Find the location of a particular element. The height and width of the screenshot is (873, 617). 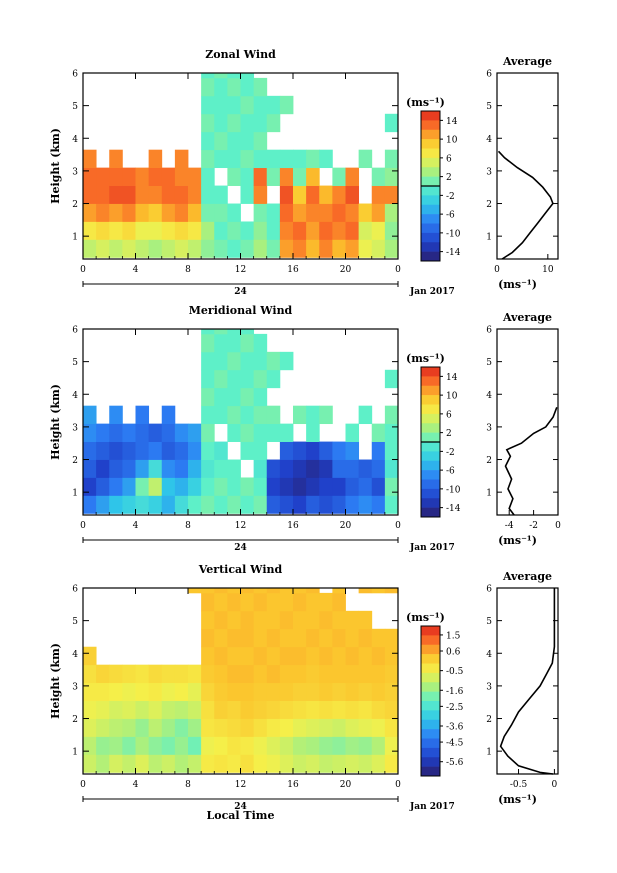

average-x-tick-label: -4 is located at coordinates (509, 526).